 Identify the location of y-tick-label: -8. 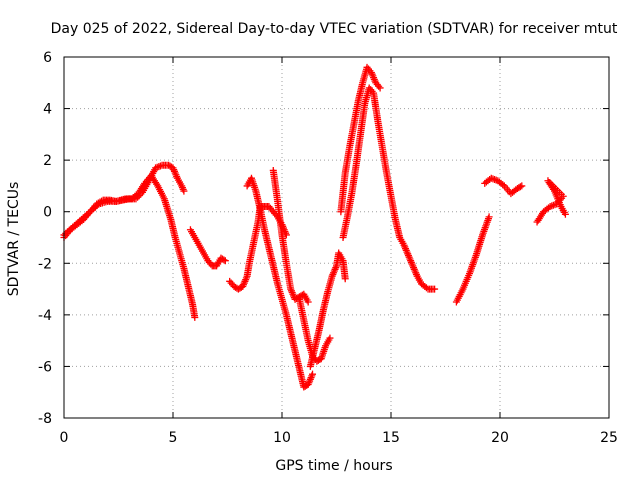
(45, 419).